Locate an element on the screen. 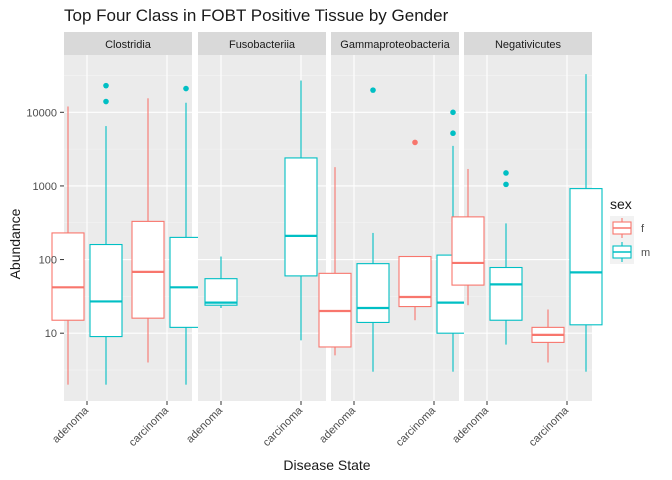 Image resolution: width=672 pixels, height=480 pixels. legend-title: sex is located at coordinates (621, 204).